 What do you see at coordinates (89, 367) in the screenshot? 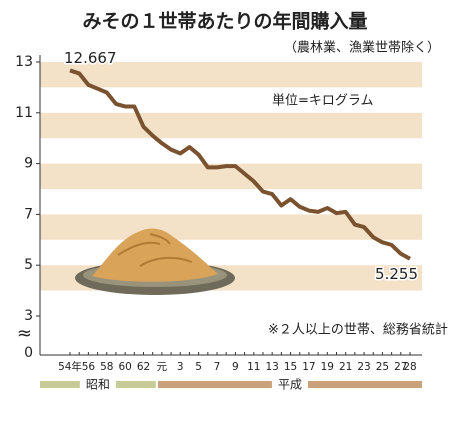
I see `x-tick-label: 56` at bounding box center [89, 367].